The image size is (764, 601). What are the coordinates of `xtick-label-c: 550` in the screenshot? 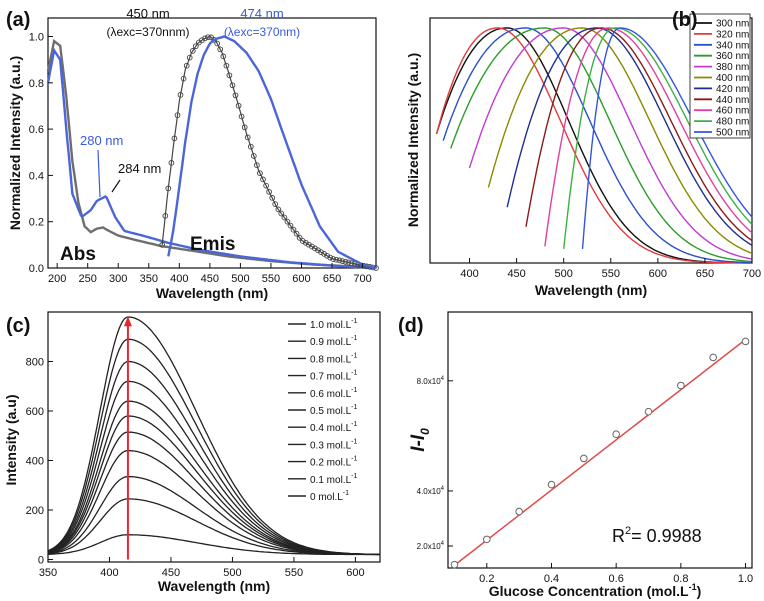 It's located at (294, 573).